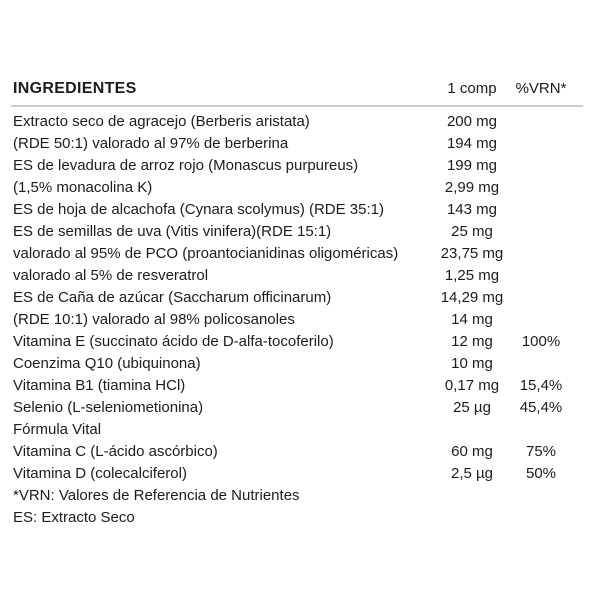 The image size is (600, 600). What do you see at coordinates (472, 430) in the screenshot?
I see `amount-value` at bounding box center [472, 430].